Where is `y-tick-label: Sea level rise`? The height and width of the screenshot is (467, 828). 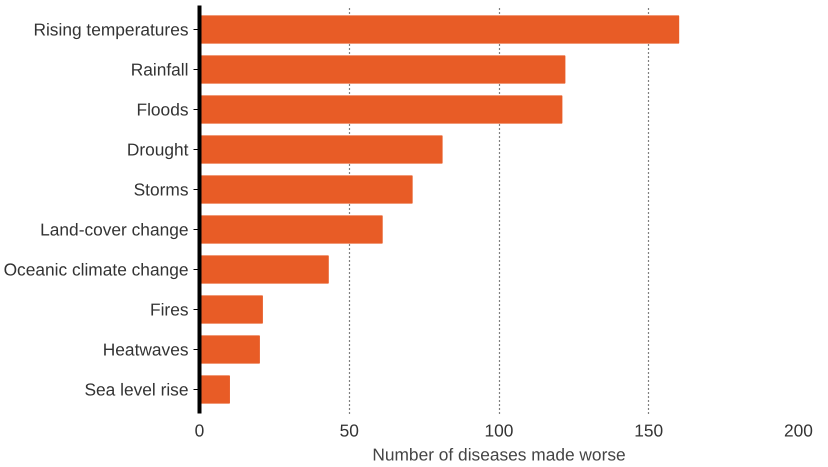
y-tick-label: Sea level rise is located at coordinates (136, 390).